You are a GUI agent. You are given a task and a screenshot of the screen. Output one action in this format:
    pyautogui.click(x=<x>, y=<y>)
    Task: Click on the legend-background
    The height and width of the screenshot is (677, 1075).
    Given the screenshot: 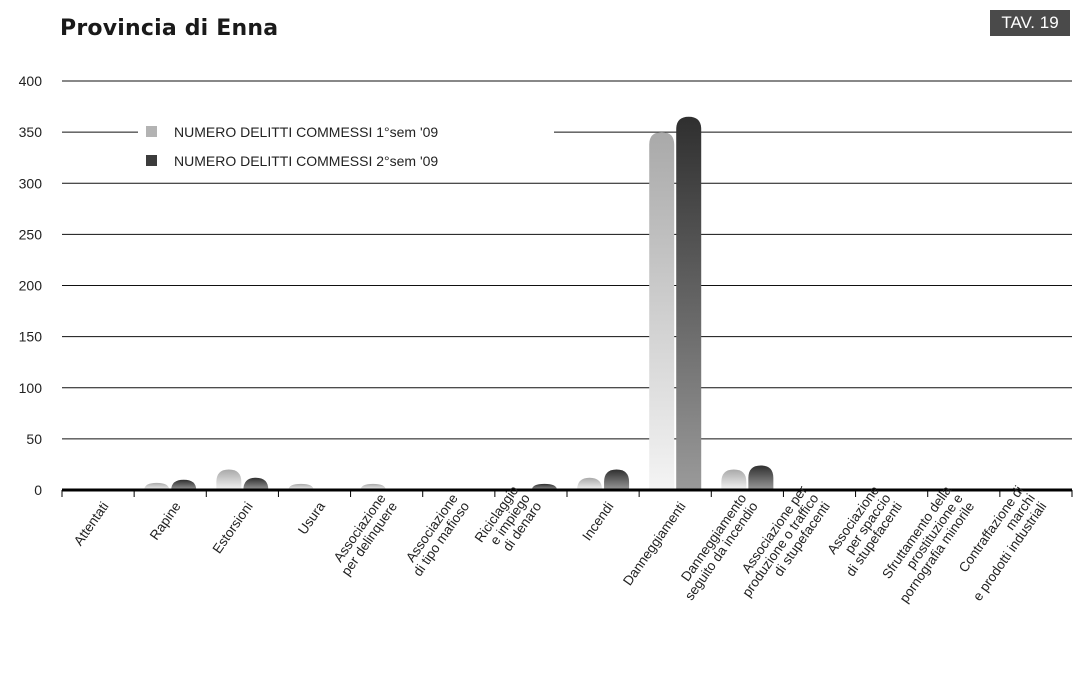 What is the action you would take?
    pyautogui.click(x=346, y=149)
    